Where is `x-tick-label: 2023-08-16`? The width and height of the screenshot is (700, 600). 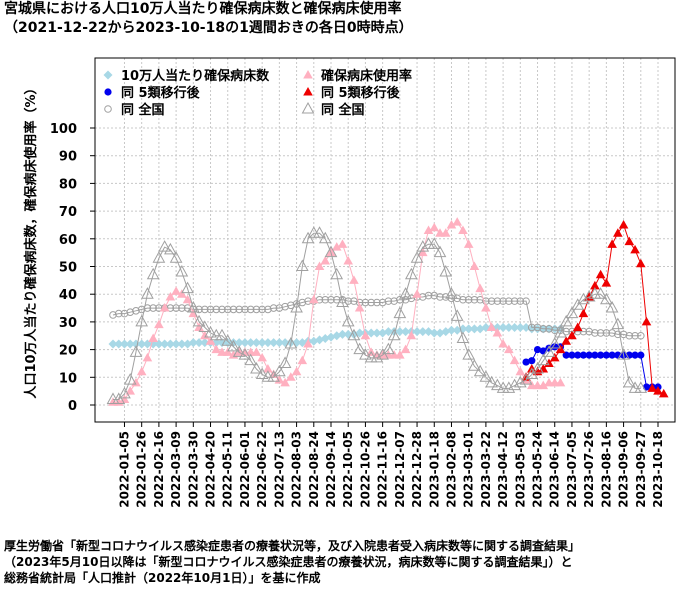
x-tick-label: 2023-08-16 is located at coordinates (606, 469).